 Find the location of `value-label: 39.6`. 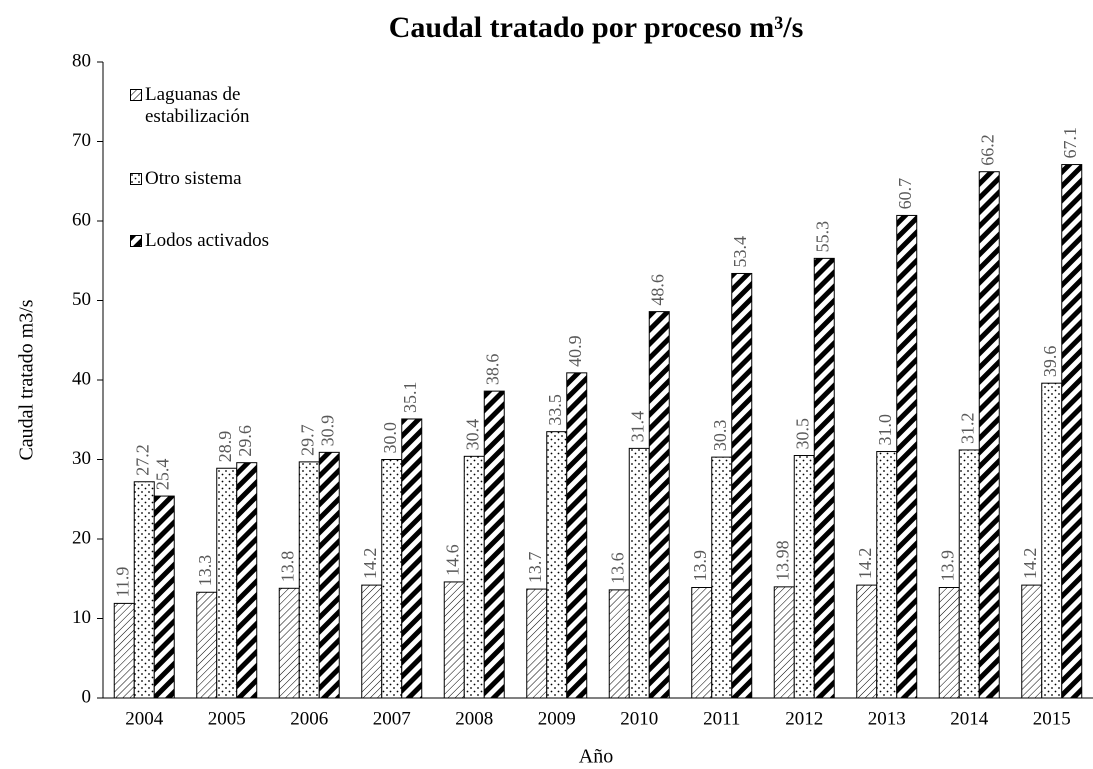

value-label: 39.6 is located at coordinates (1050, 362).